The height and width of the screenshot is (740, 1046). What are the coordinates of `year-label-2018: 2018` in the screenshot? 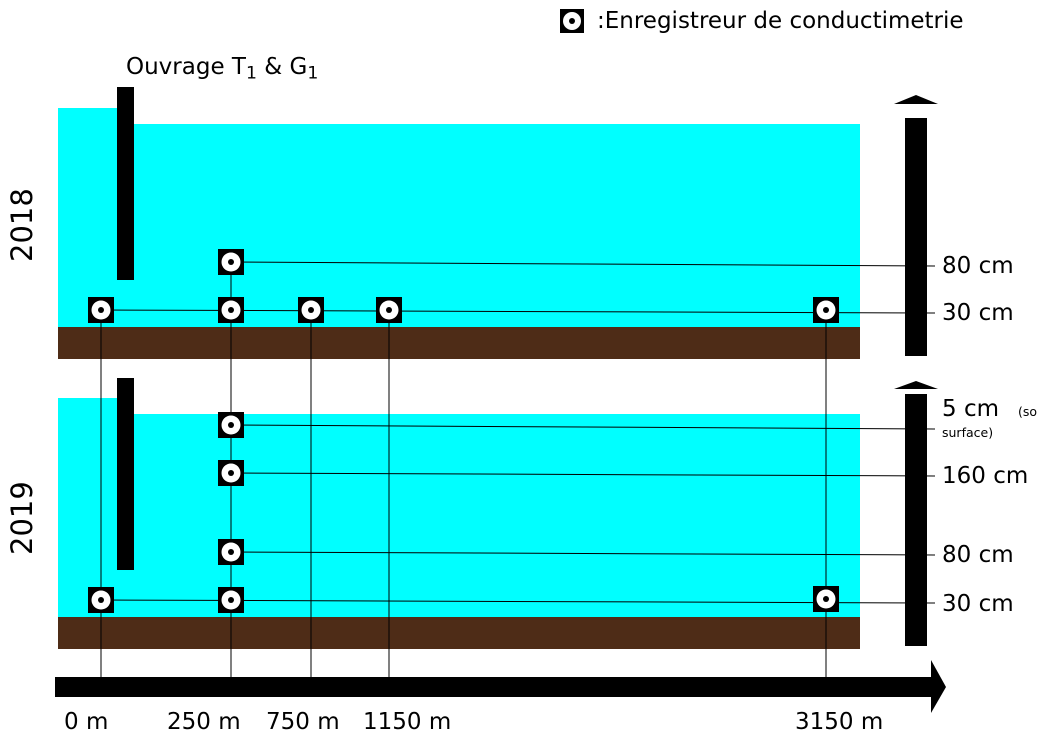 It's located at (22, 225).